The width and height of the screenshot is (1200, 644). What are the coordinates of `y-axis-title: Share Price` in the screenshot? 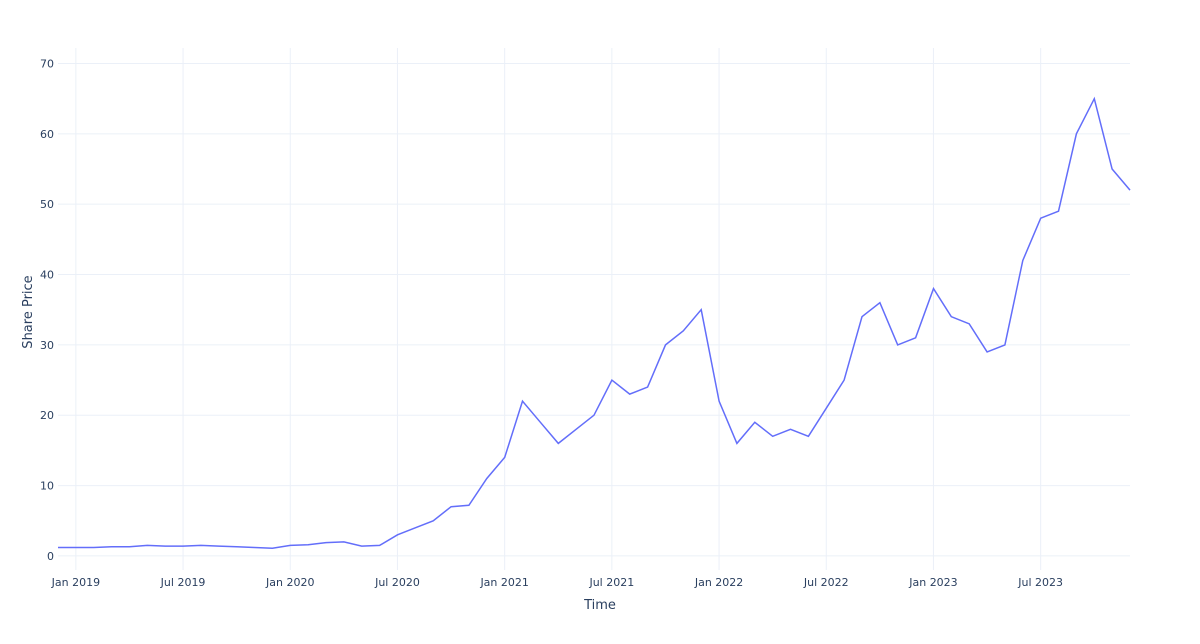 It's located at (28, 311).